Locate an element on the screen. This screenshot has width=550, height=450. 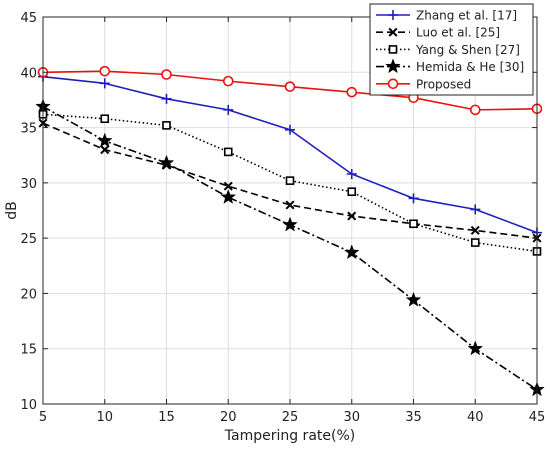
legend-item: Yang & Shen [27] is located at coordinates (448, 50).